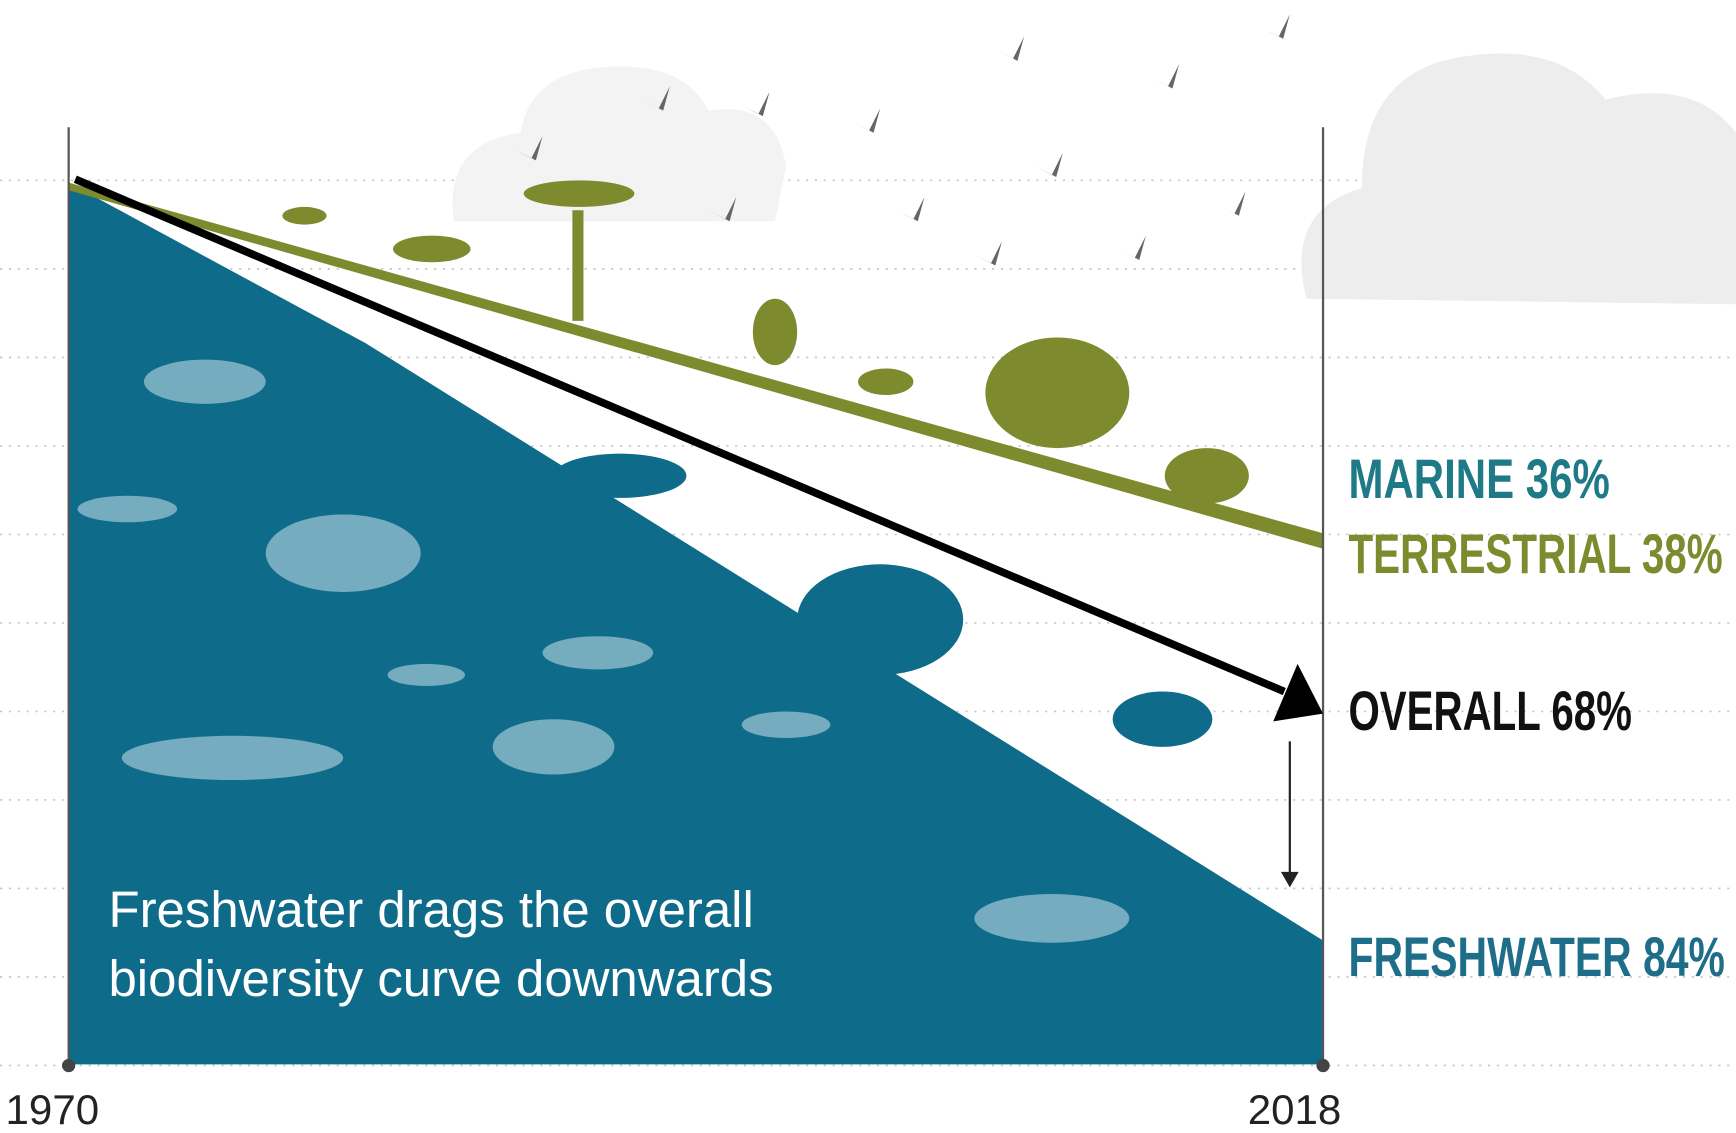  Describe the element at coordinates (1490, 711) in the screenshot. I see `overall-label: OVERALL 68%` at that location.